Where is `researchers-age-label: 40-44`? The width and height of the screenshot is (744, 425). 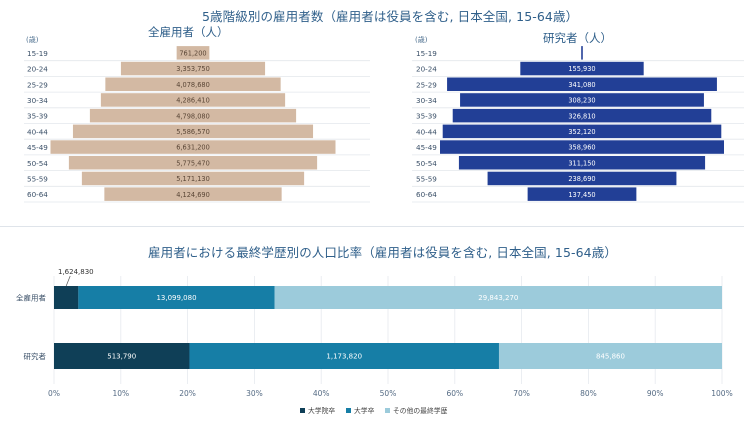 researchers-age-label: 40-44 is located at coordinates (426, 131).